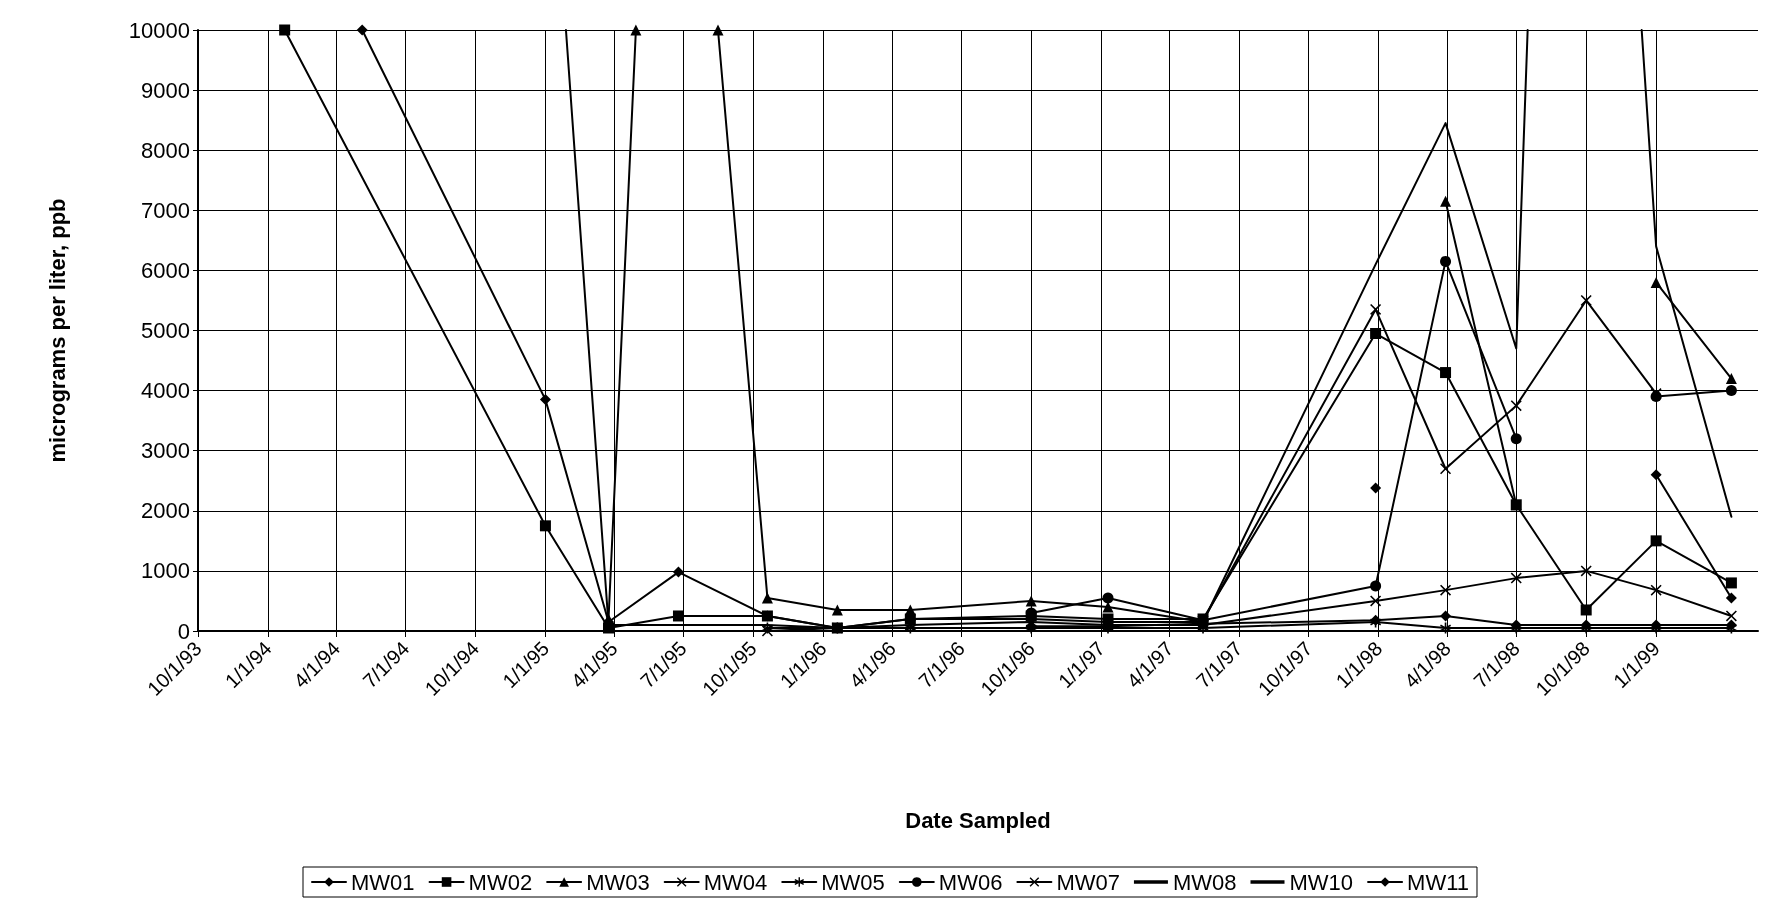 This screenshot has height=911, width=1780. Describe the element at coordinates (383, 882) in the screenshot. I see `legend-label: MW01` at that location.